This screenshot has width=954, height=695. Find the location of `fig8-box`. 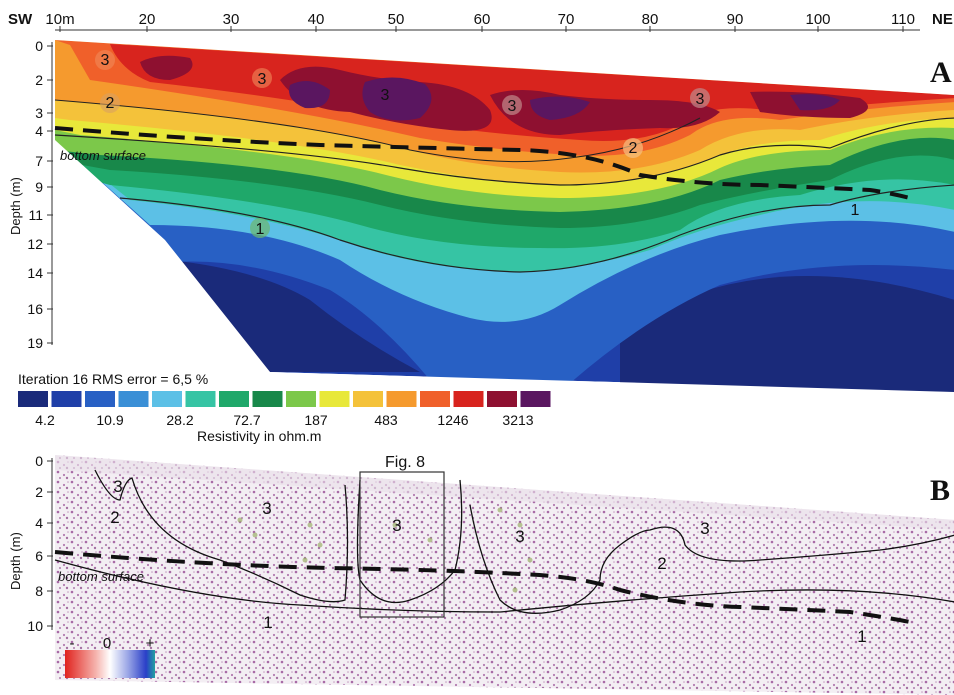

fig8-box is located at coordinates (402, 544).